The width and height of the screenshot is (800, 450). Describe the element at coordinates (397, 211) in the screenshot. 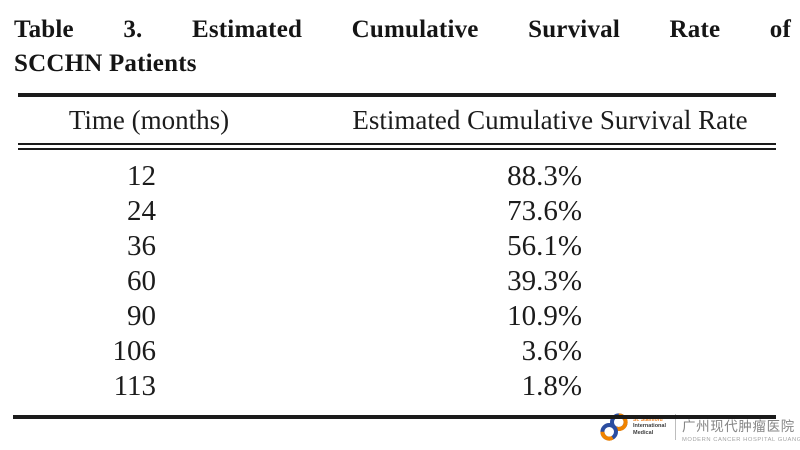

I see `table-row: 24 73.6%` at that location.